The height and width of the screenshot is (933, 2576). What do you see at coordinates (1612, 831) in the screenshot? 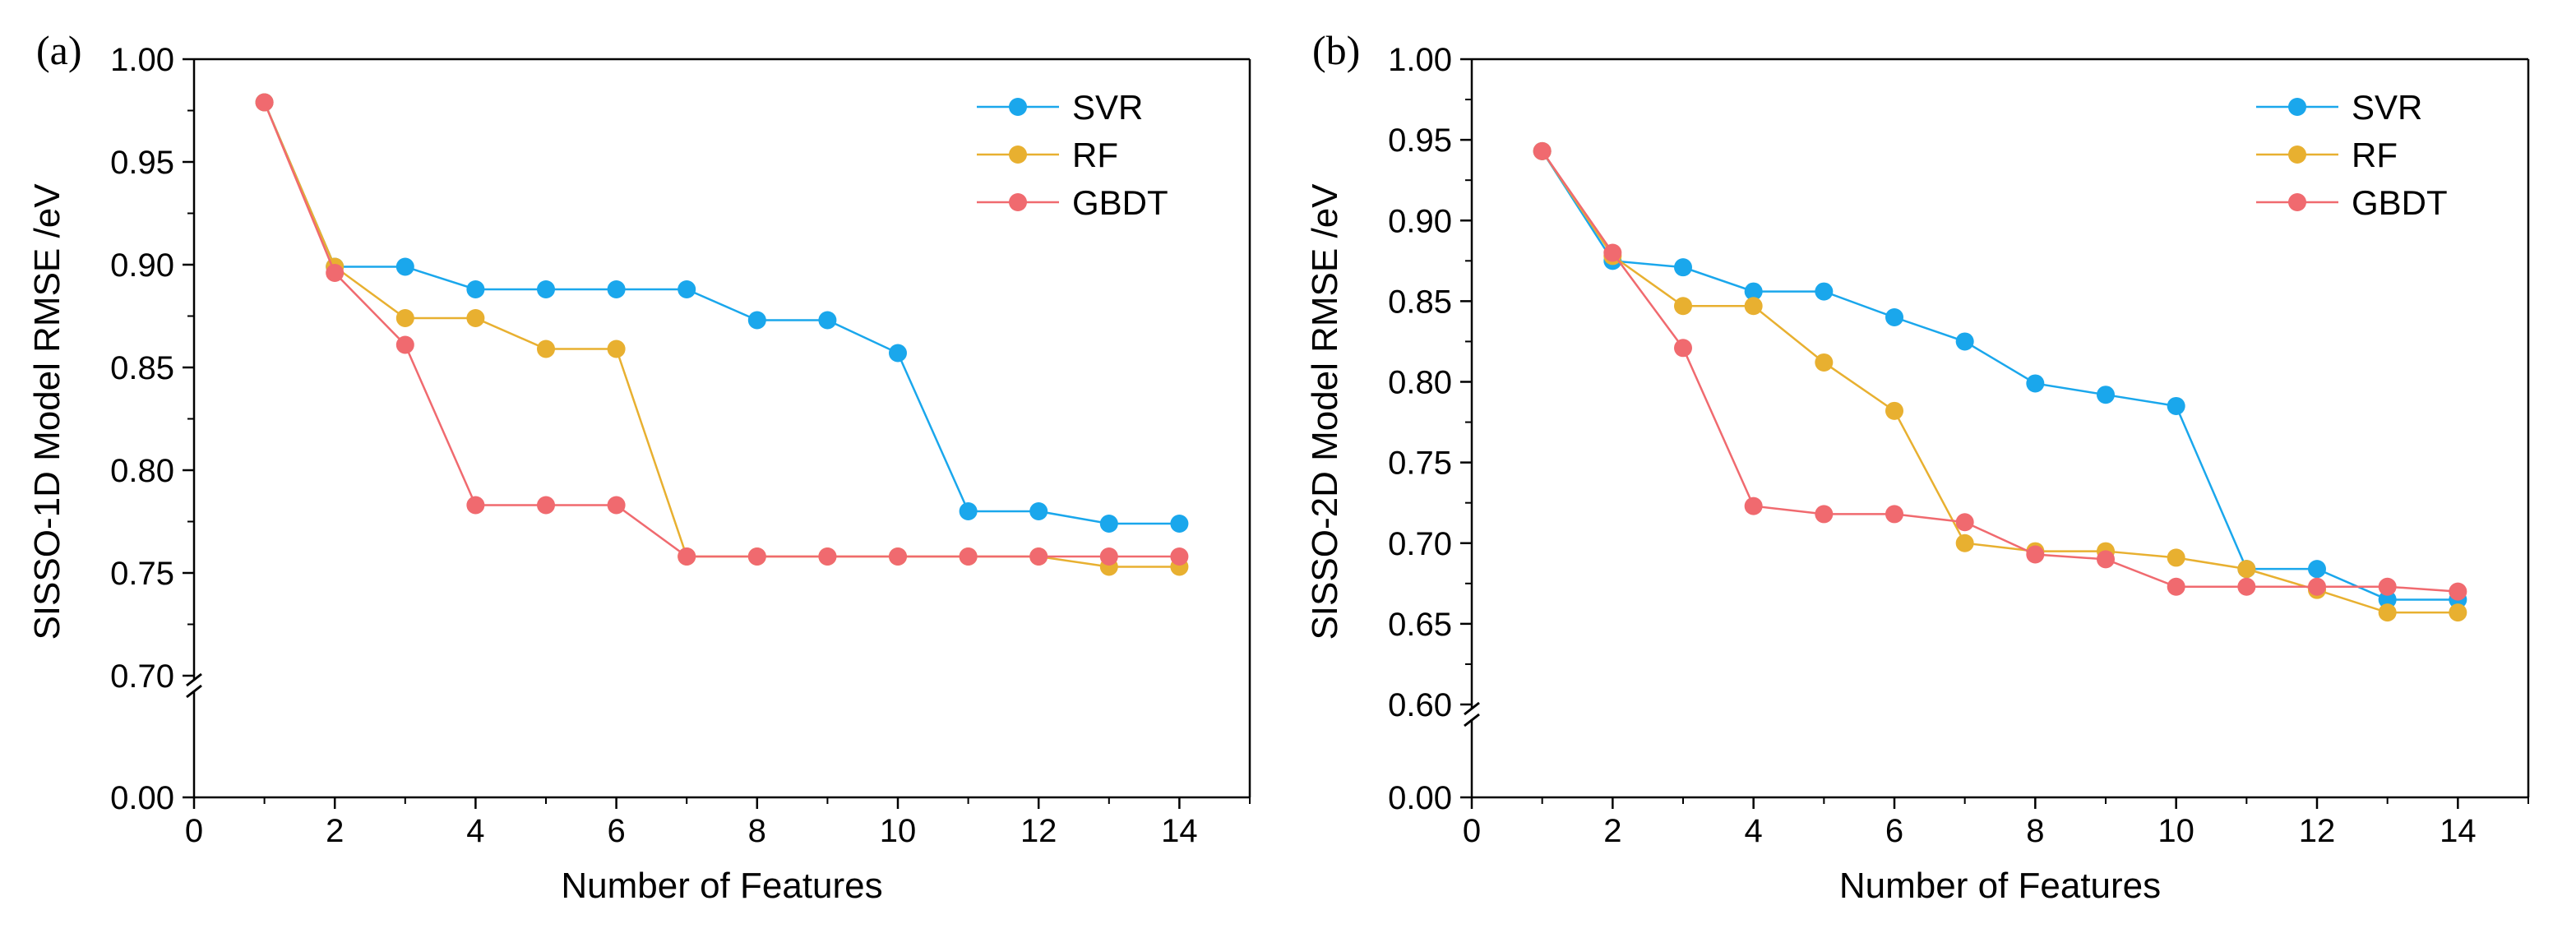
I see `x-tick-label: 2` at bounding box center [1612, 831].